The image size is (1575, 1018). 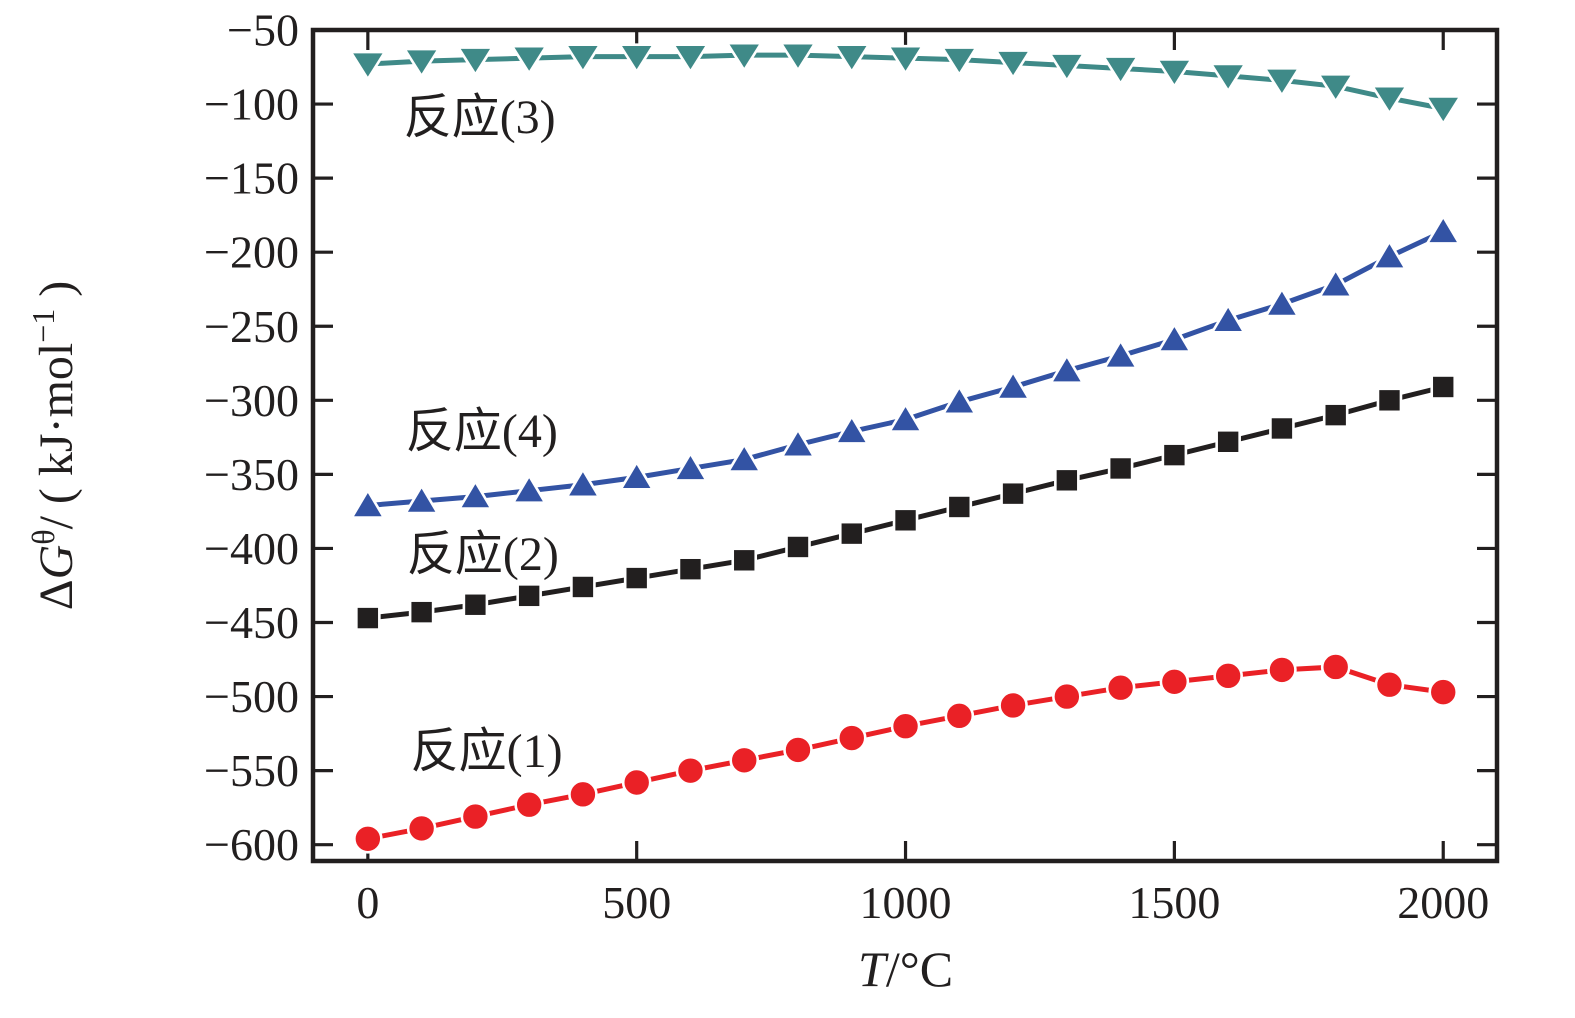 What do you see at coordinates (482, 431) in the screenshot?
I see `series-label-annotation: 反应(4)` at bounding box center [482, 431].